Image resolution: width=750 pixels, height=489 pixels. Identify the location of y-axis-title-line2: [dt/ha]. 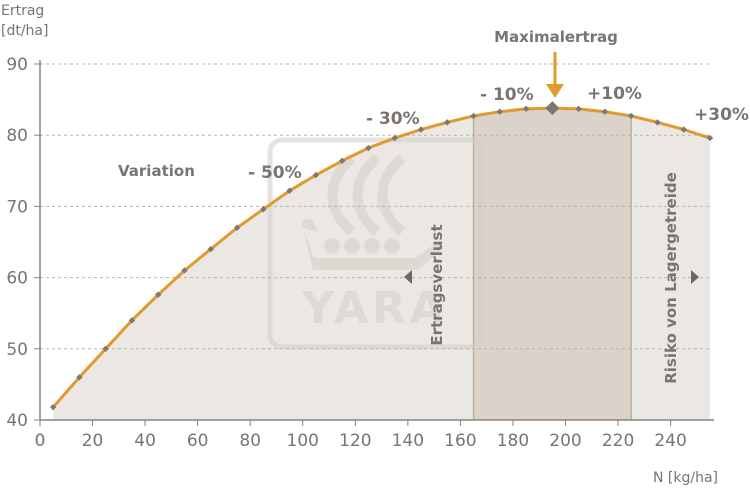
(24, 31).